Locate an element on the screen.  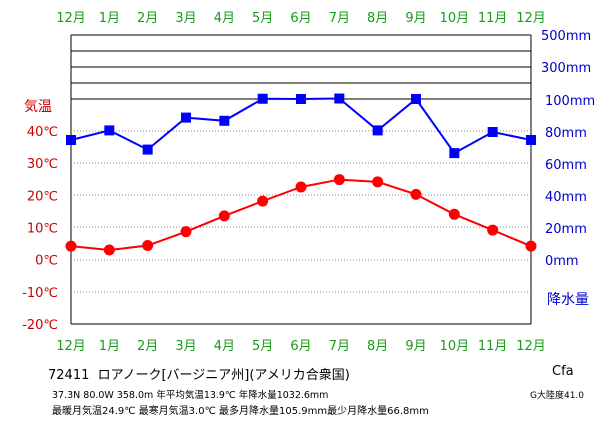
station-title: 72411 ロアノーク[バージニア州](アメリカ合衆国) is located at coordinates (199, 373).